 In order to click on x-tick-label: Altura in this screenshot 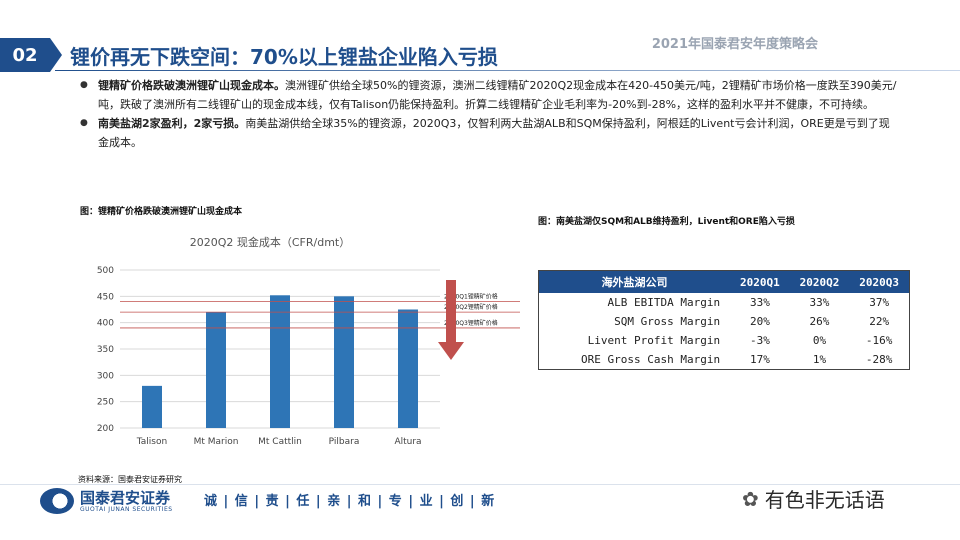, I will do `click(407, 442)`.